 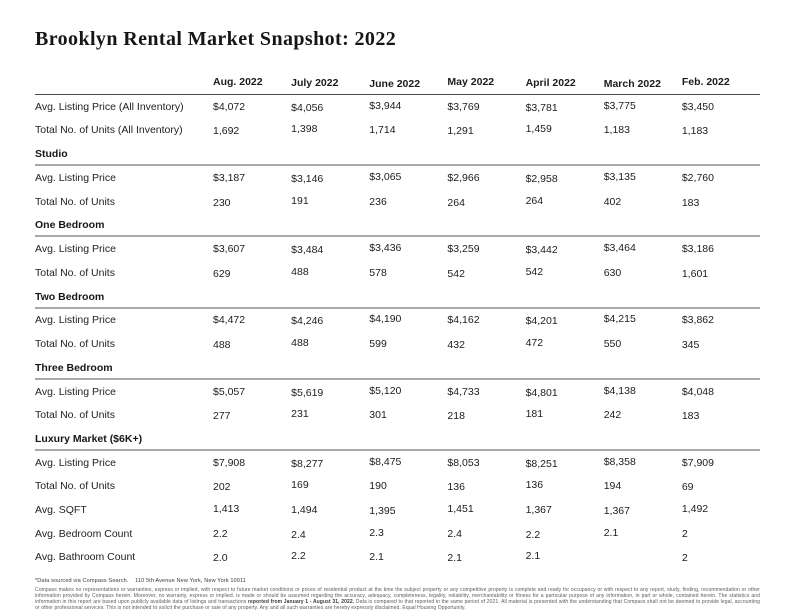 I want to click on value-cell: $8,251, so click(x=541, y=463).